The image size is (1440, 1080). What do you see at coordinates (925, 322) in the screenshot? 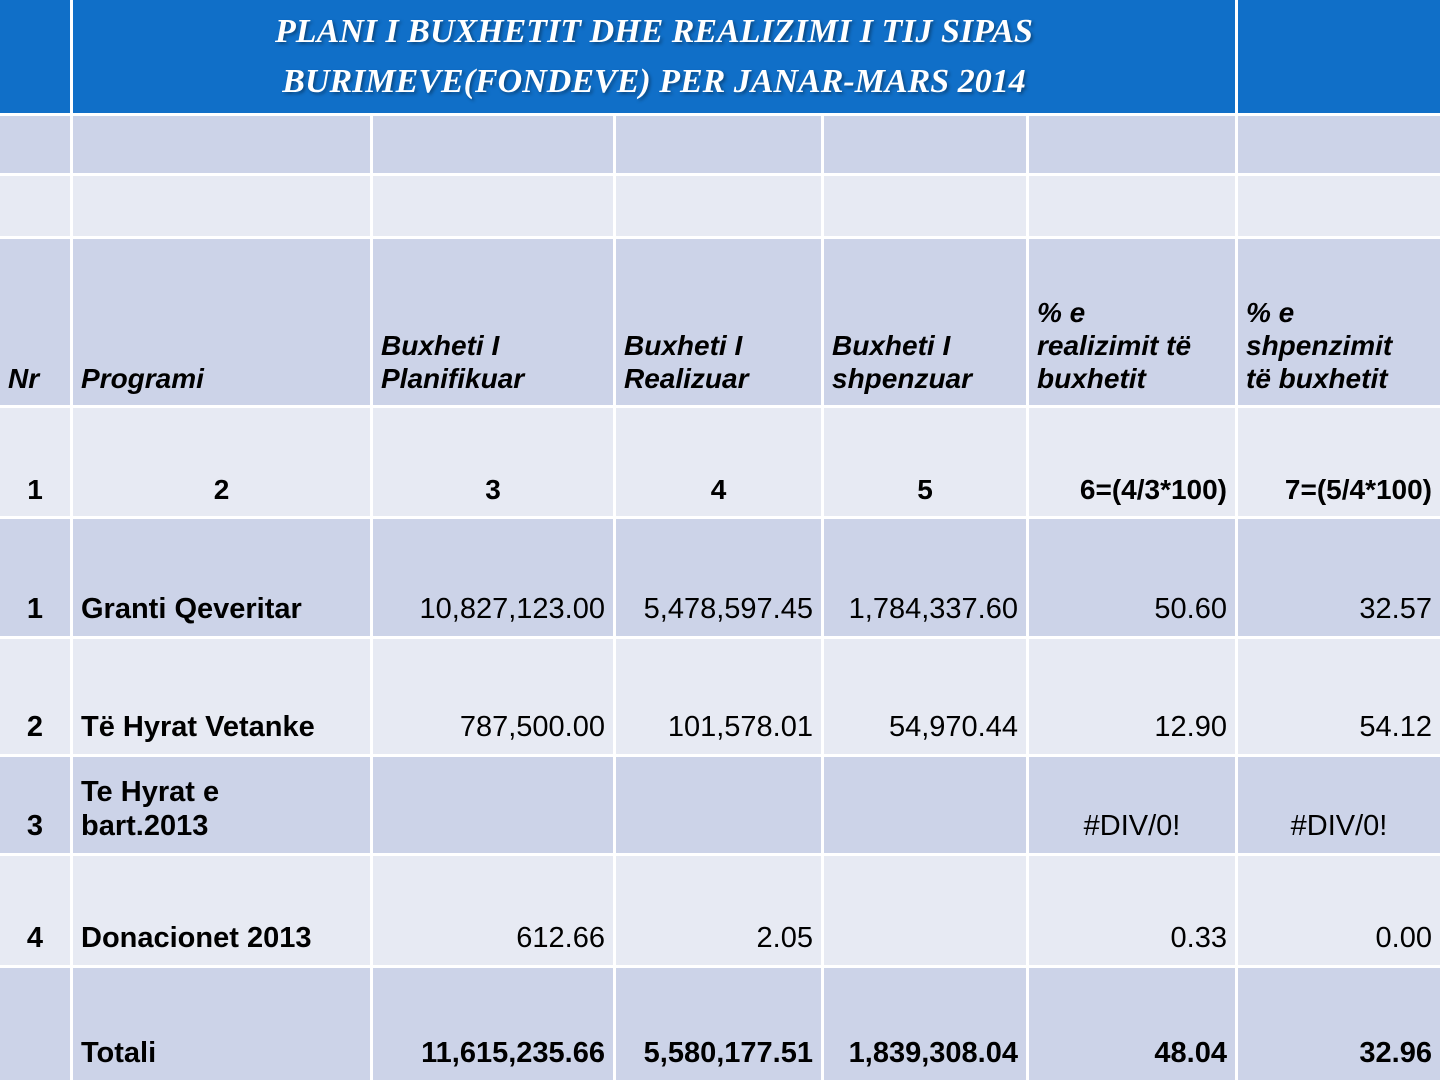
I see `header-buxheti-shpenzuar: Buxheti I shpenzuar` at bounding box center [925, 322].